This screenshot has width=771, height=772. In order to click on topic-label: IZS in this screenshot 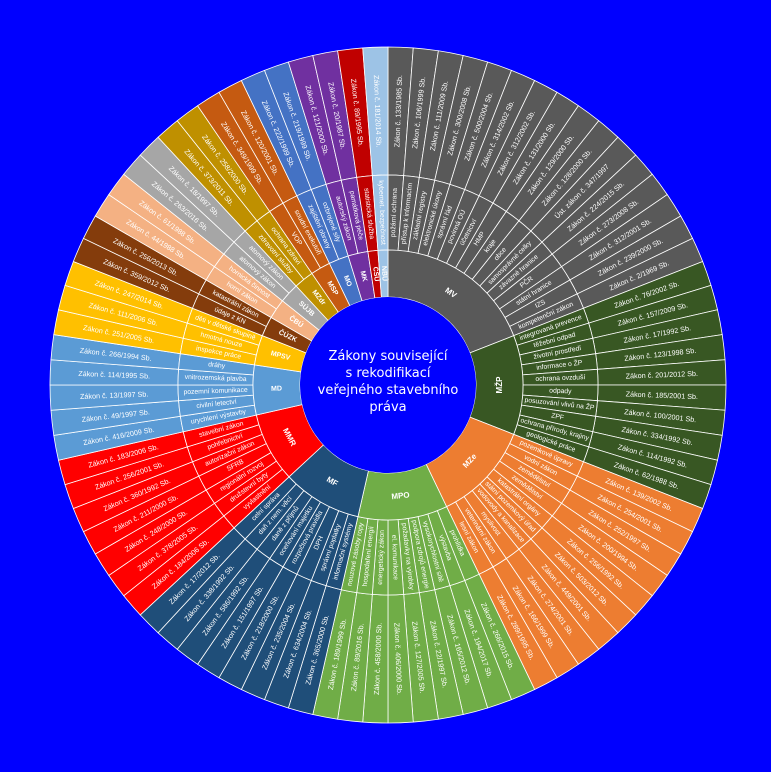, I will do `click(540, 304)`.